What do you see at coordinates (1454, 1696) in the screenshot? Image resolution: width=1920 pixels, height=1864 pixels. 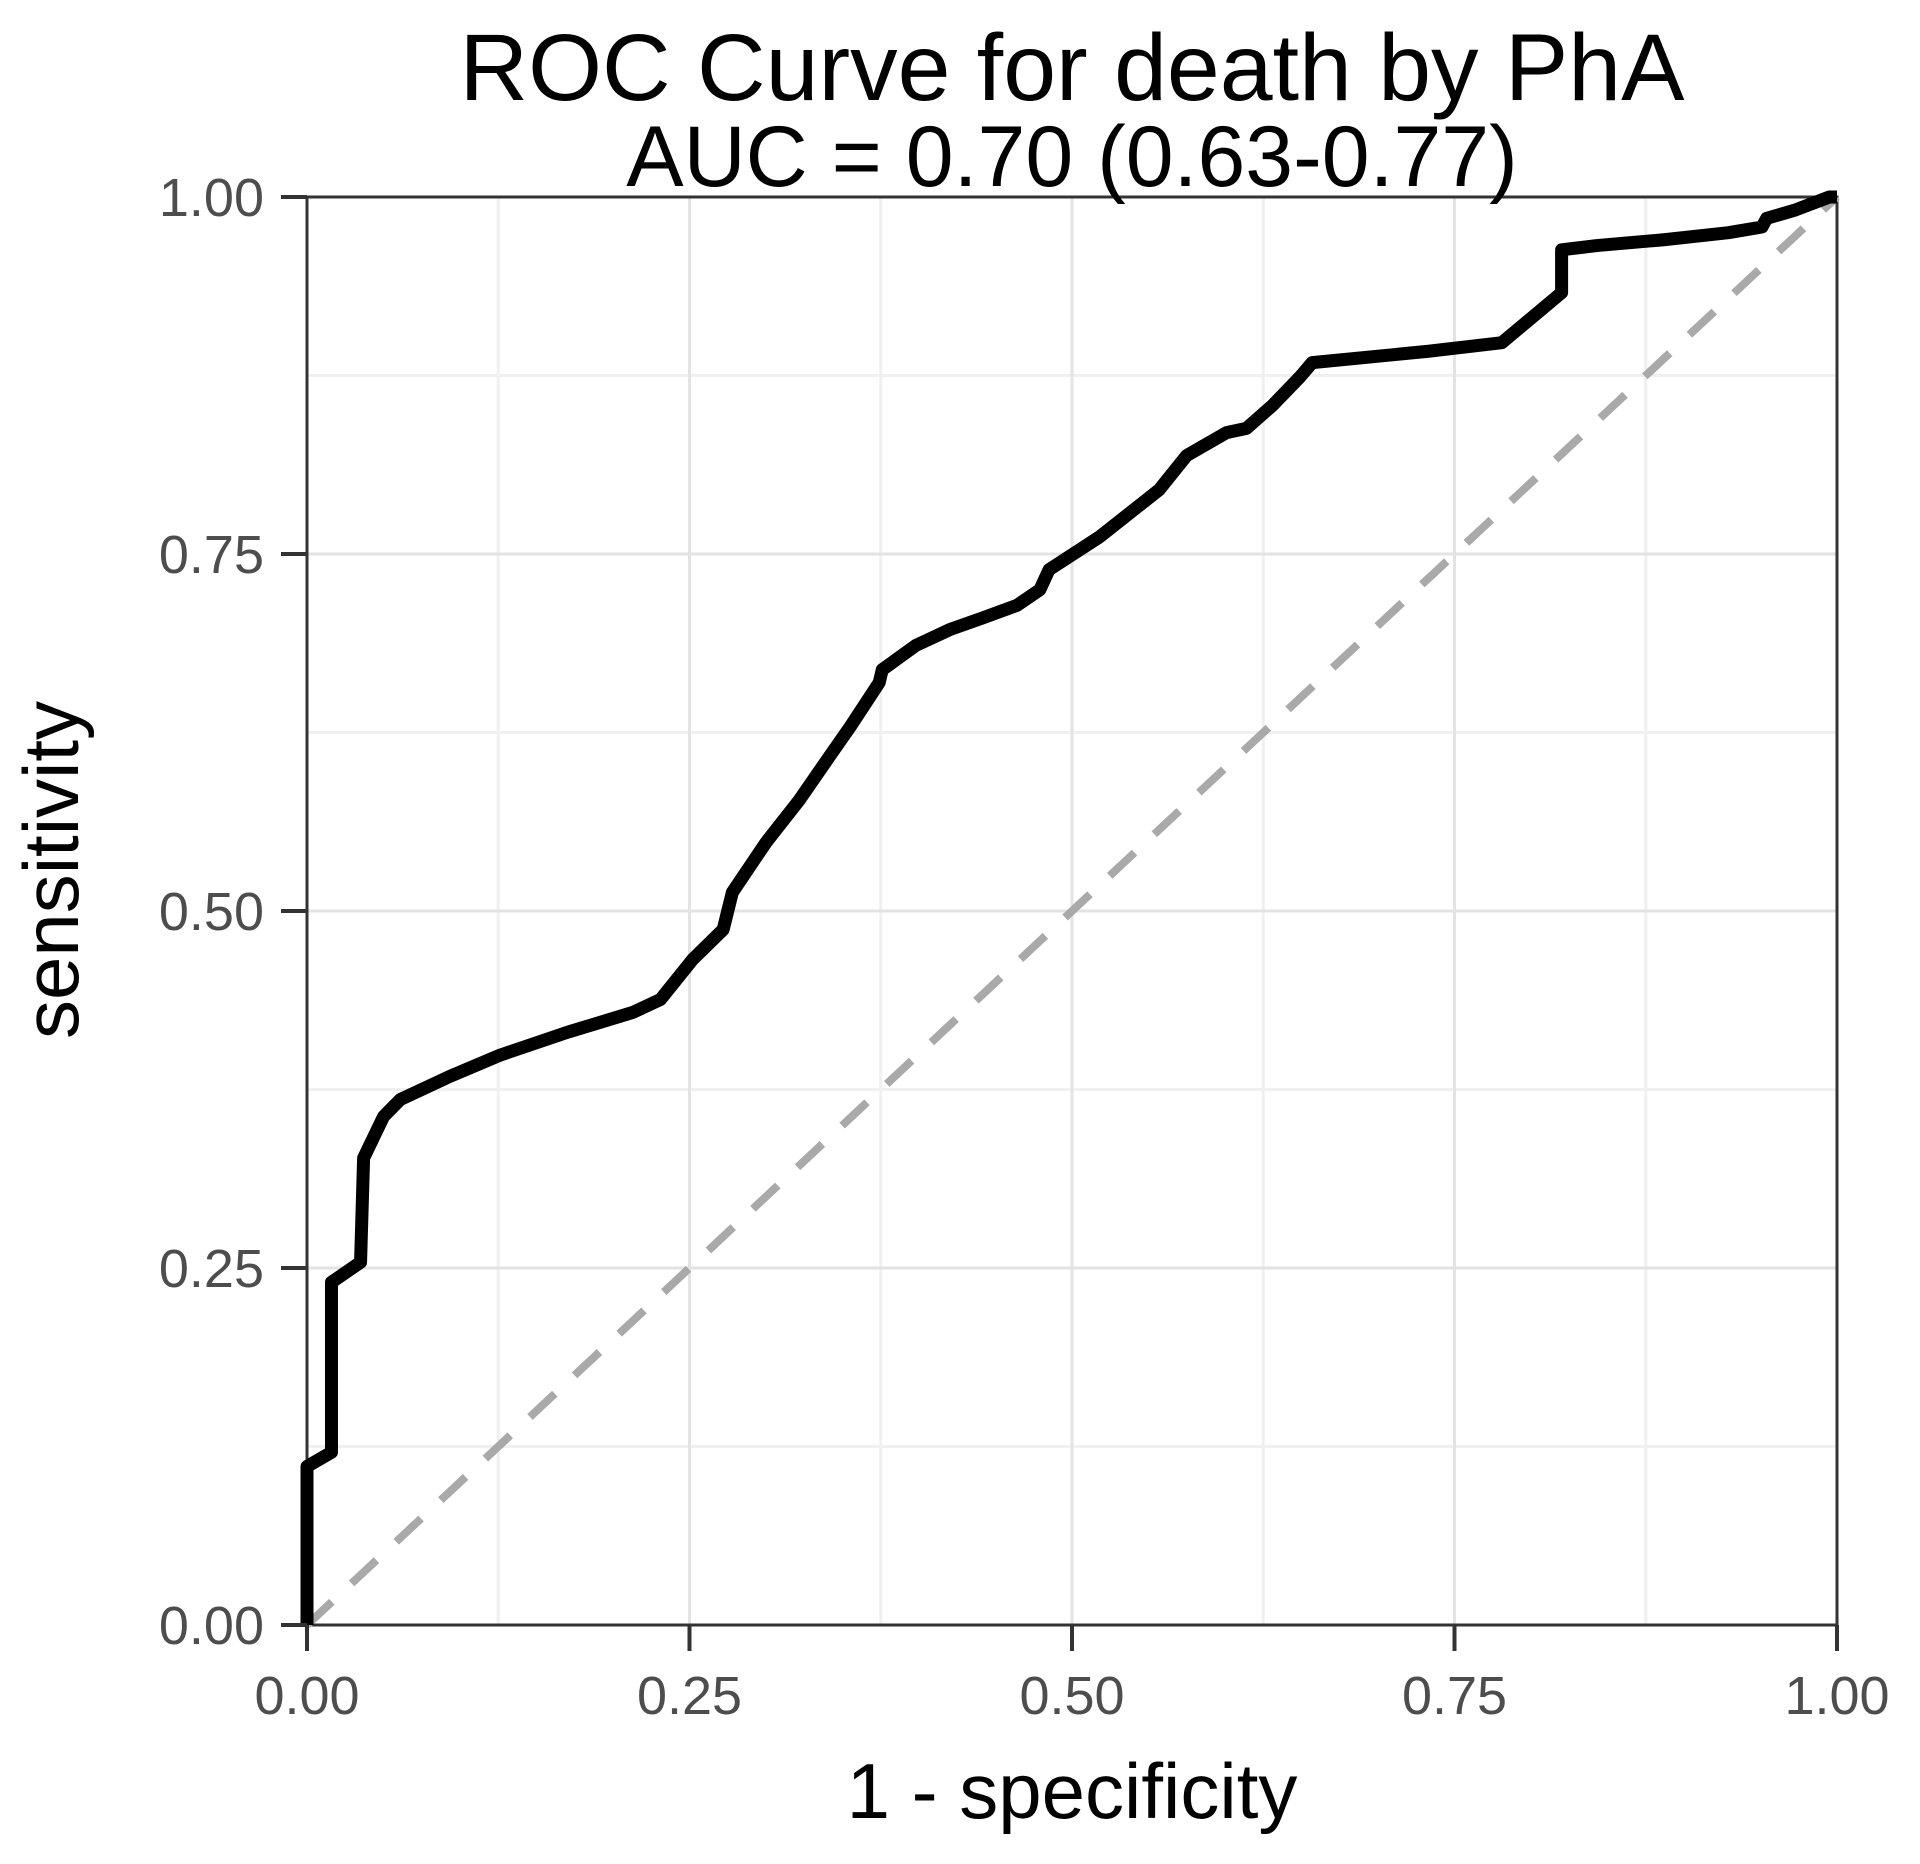 I see `x-tick-label: 0.75` at bounding box center [1454, 1696].